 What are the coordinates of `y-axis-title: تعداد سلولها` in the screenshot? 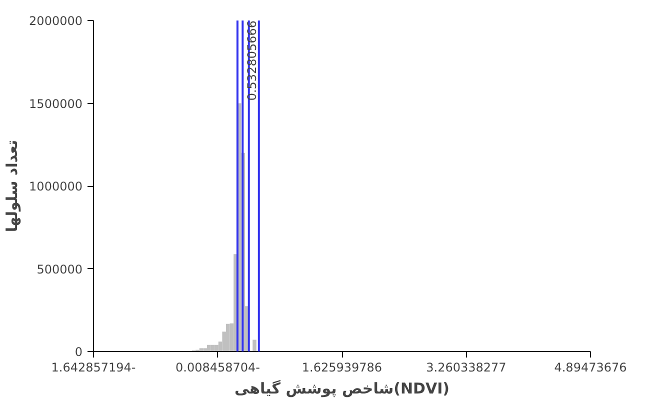 It's located at (12, 186).